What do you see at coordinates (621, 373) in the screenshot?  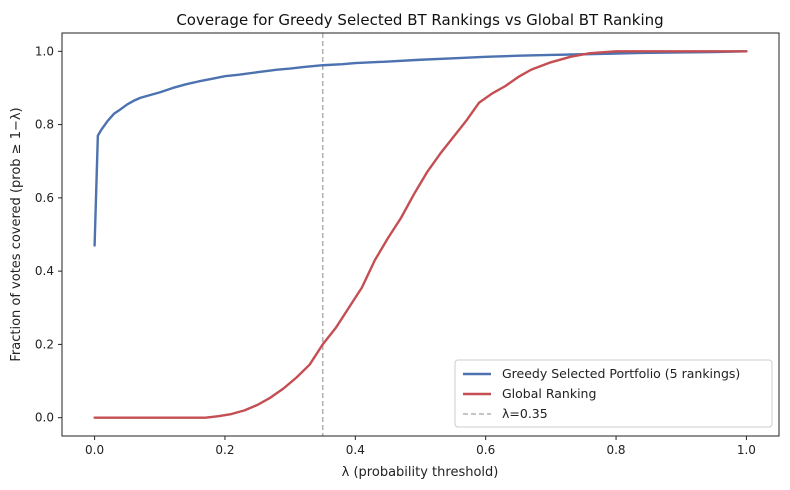 I see `legend-label-greedy: Greedy Selected Portfolio (5 rankings)` at bounding box center [621, 373].